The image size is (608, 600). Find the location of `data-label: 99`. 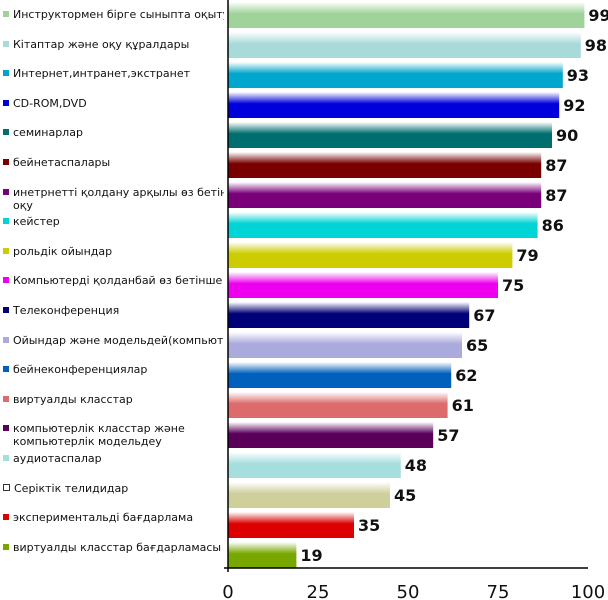

data-label: 99 is located at coordinates (598, 15).